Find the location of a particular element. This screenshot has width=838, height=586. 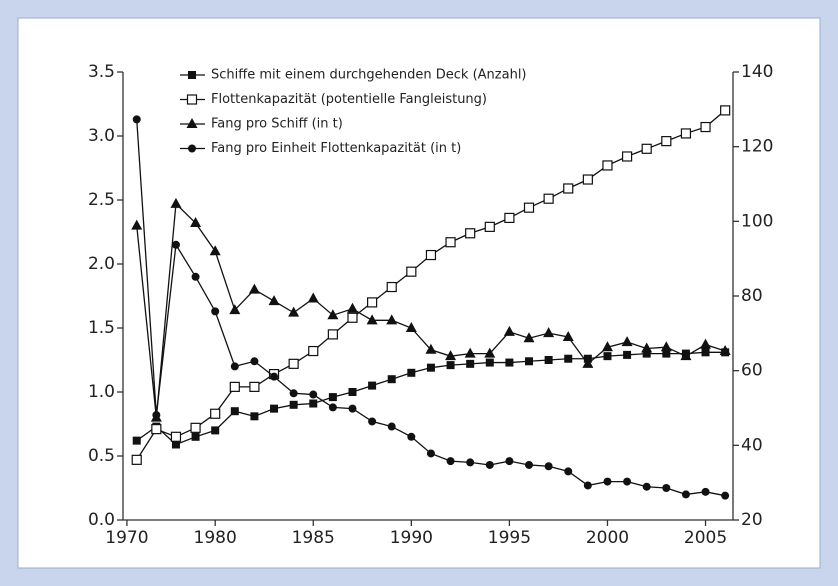

x-tick-label: 2000 is located at coordinates (607, 538).